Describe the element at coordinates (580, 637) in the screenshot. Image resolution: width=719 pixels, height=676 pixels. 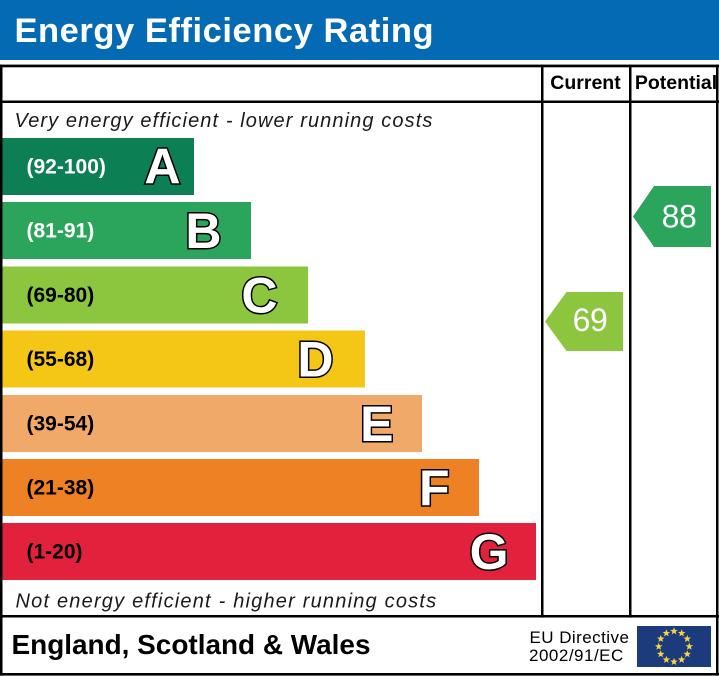
I see `svg-text: EU Directive` at that location.